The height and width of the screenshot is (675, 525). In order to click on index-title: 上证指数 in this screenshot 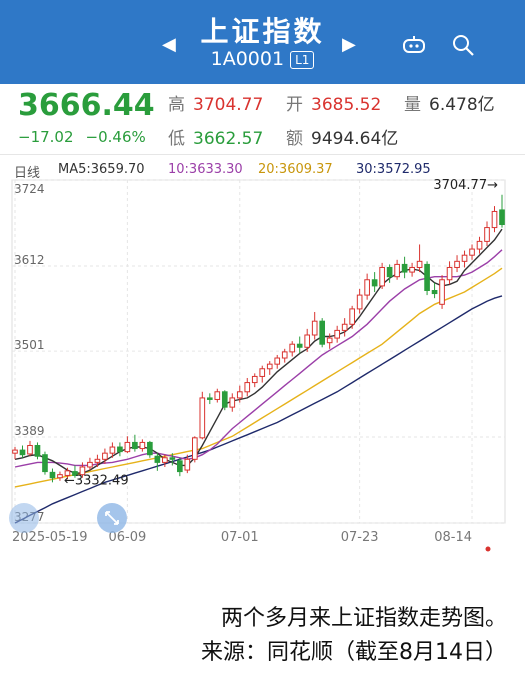, I will do `click(262, 31)`.